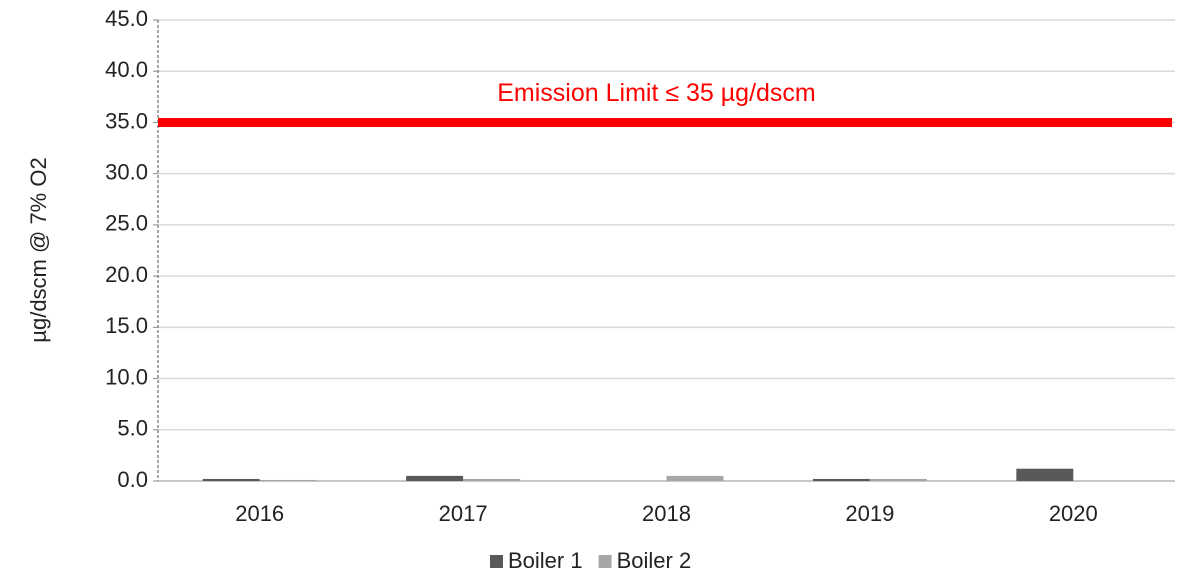 This screenshot has height=579, width=1184. What do you see at coordinates (869, 513) in the screenshot?
I see `x-tick-label: 2019` at bounding box center [869, 513].